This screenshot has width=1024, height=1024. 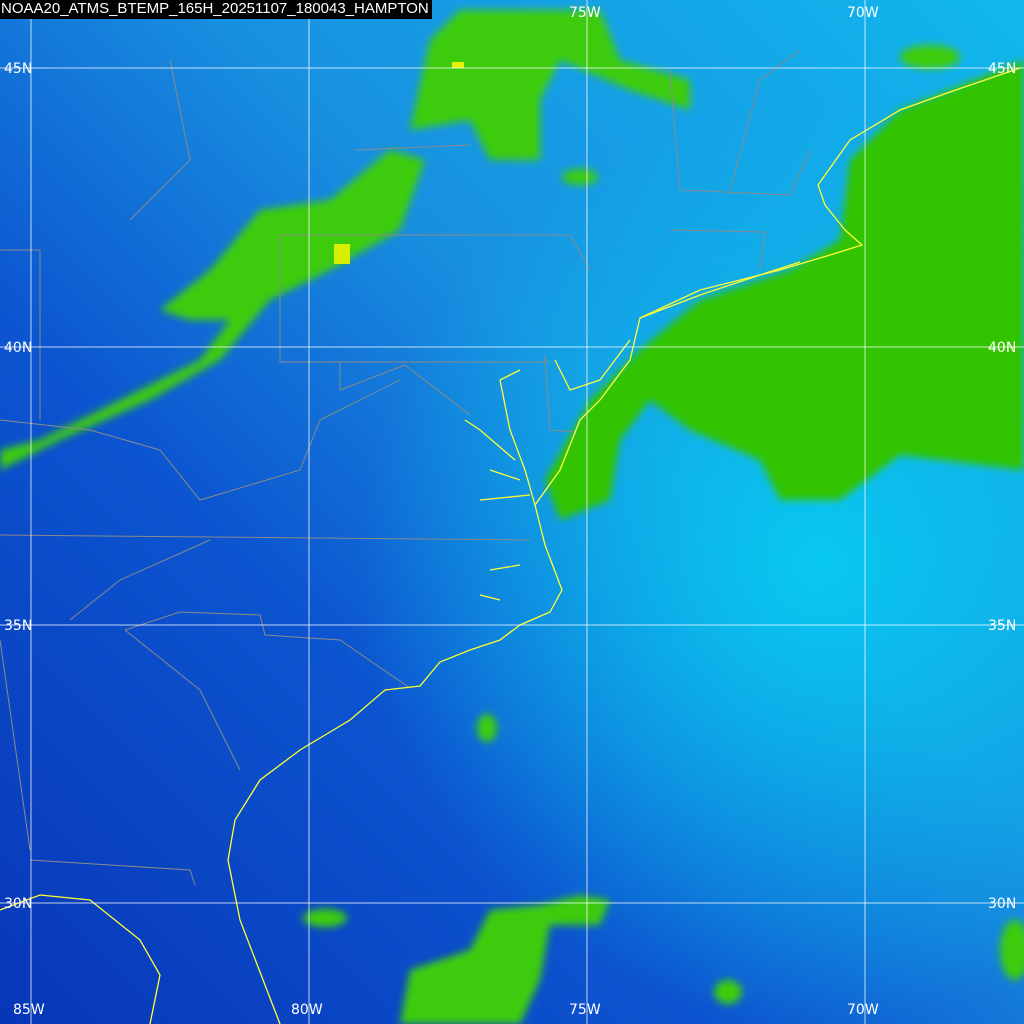 I want to click on precip-band-northwest, so click(x=212, y=310).